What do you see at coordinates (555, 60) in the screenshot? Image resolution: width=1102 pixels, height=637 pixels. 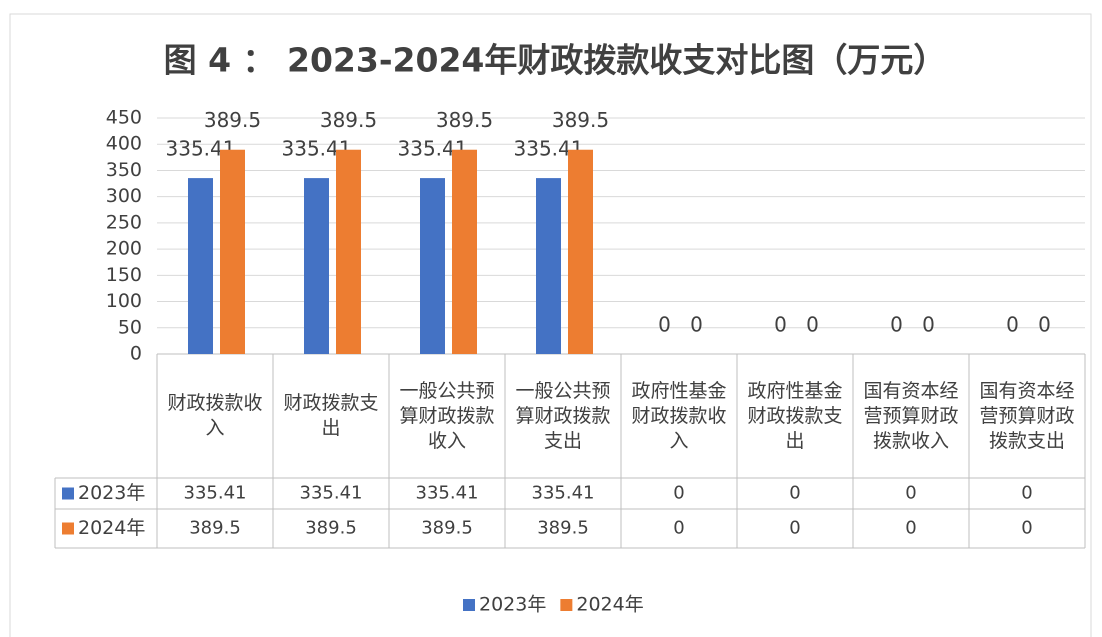 I see `chart-title: 图 4 ： 2023-2024年财政拨款收支对比图（万元）` at bounding box center [555, 60].